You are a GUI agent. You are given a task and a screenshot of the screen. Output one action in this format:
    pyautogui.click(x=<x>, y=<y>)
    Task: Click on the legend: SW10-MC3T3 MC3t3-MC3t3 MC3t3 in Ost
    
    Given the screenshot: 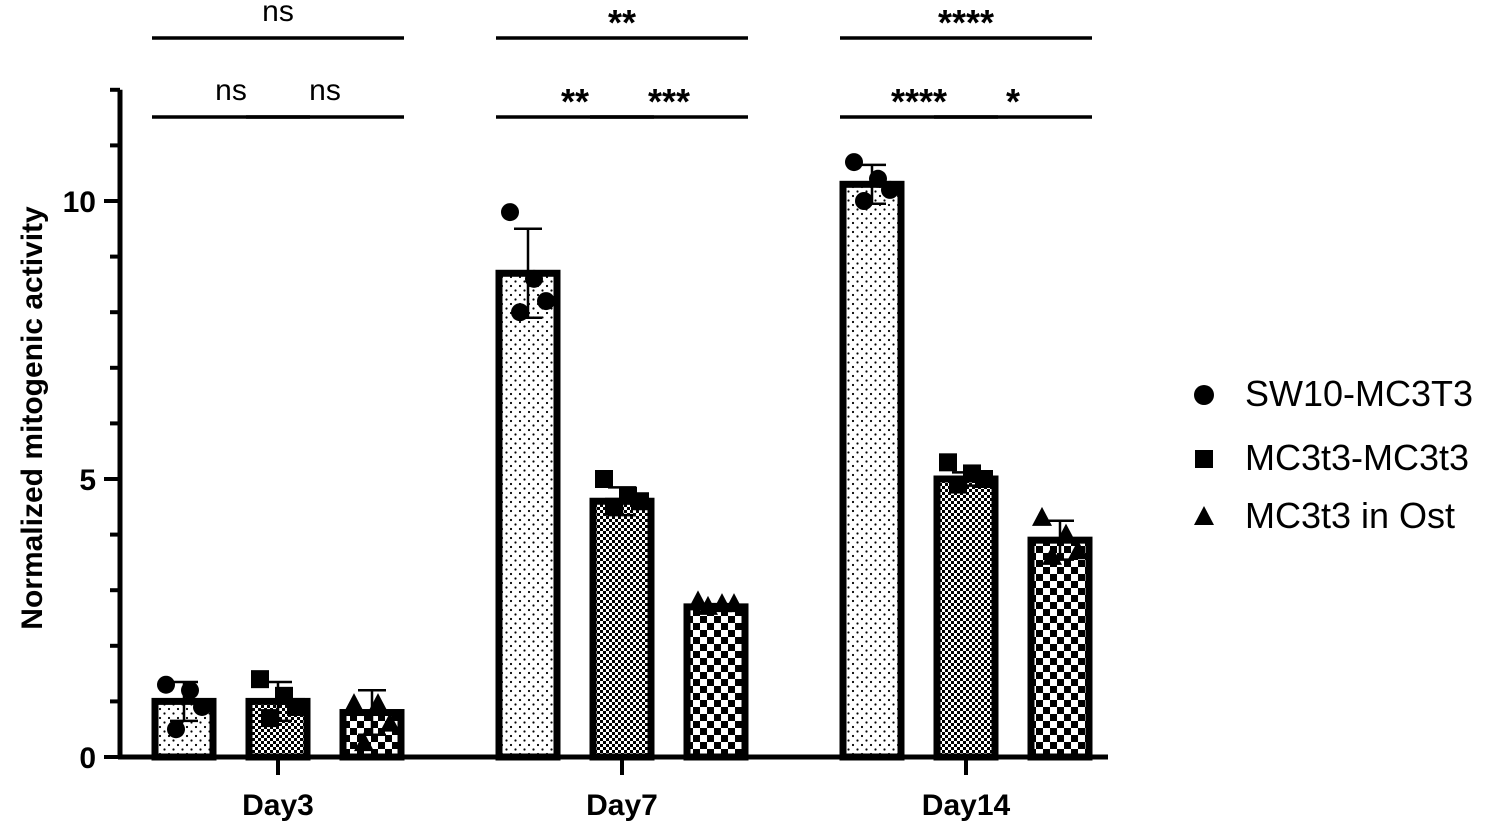 What is the action you would take?
    pyautogui.click(x=1333, y=454)
    